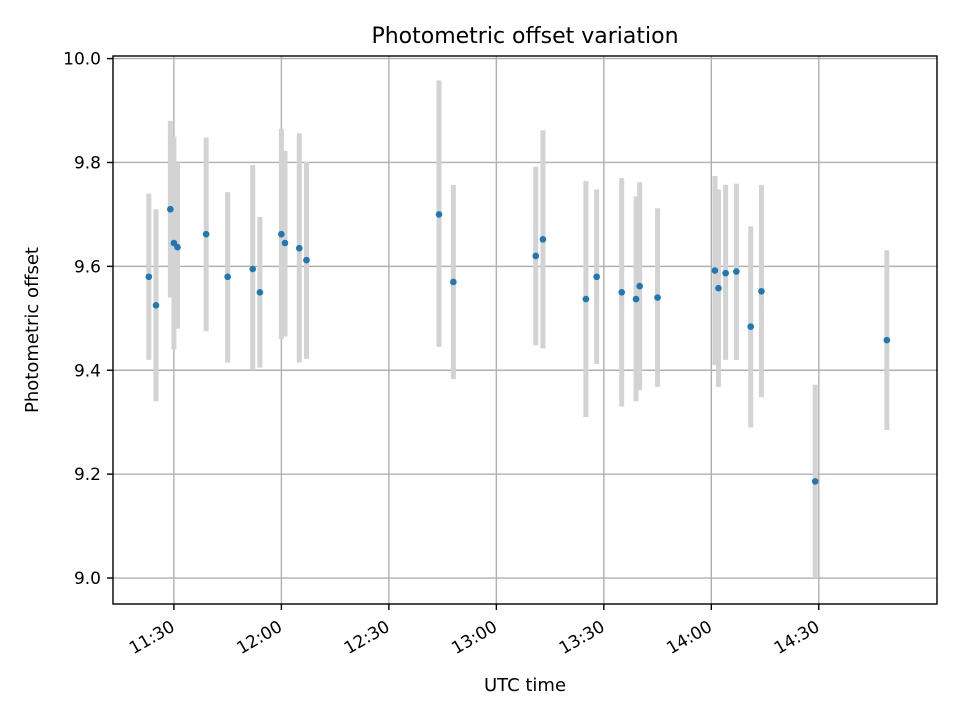 The width and height of the screenshot is (960, 720). What do you see at coordinates (367, 638) in the screenshot?
I see `x-tick-label: 12:30` at bounding box center [367, 638].